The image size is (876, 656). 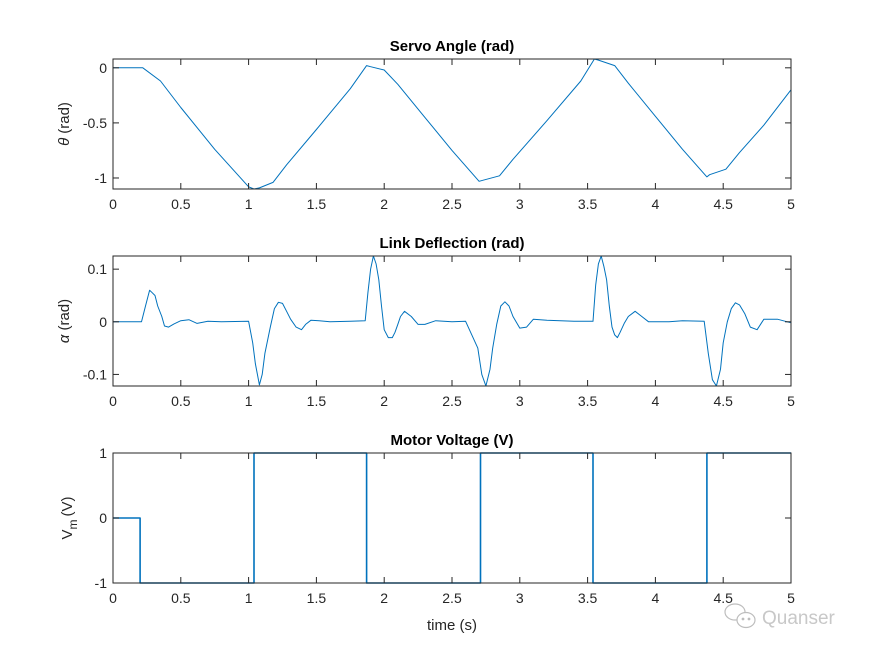 What do you see at coordinates (452, 46) in the screenshot?
I see `plot-title: Servo Angle (rad)` at bounding box center [452, 46].